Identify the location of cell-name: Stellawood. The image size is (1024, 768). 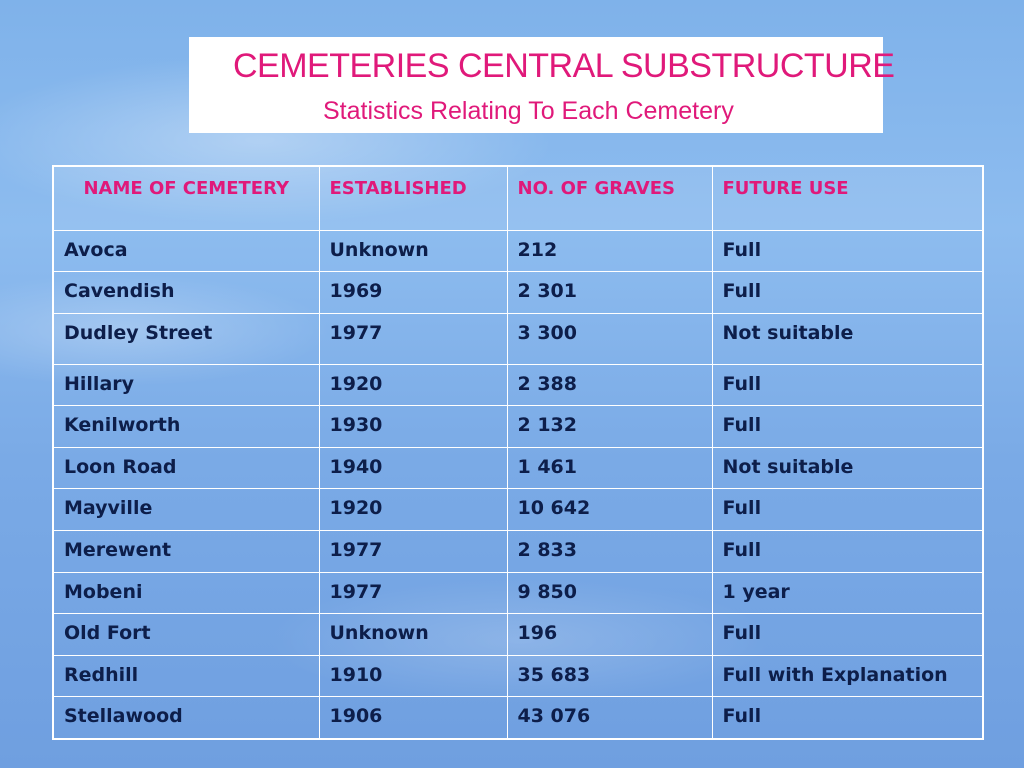
(186, 718).